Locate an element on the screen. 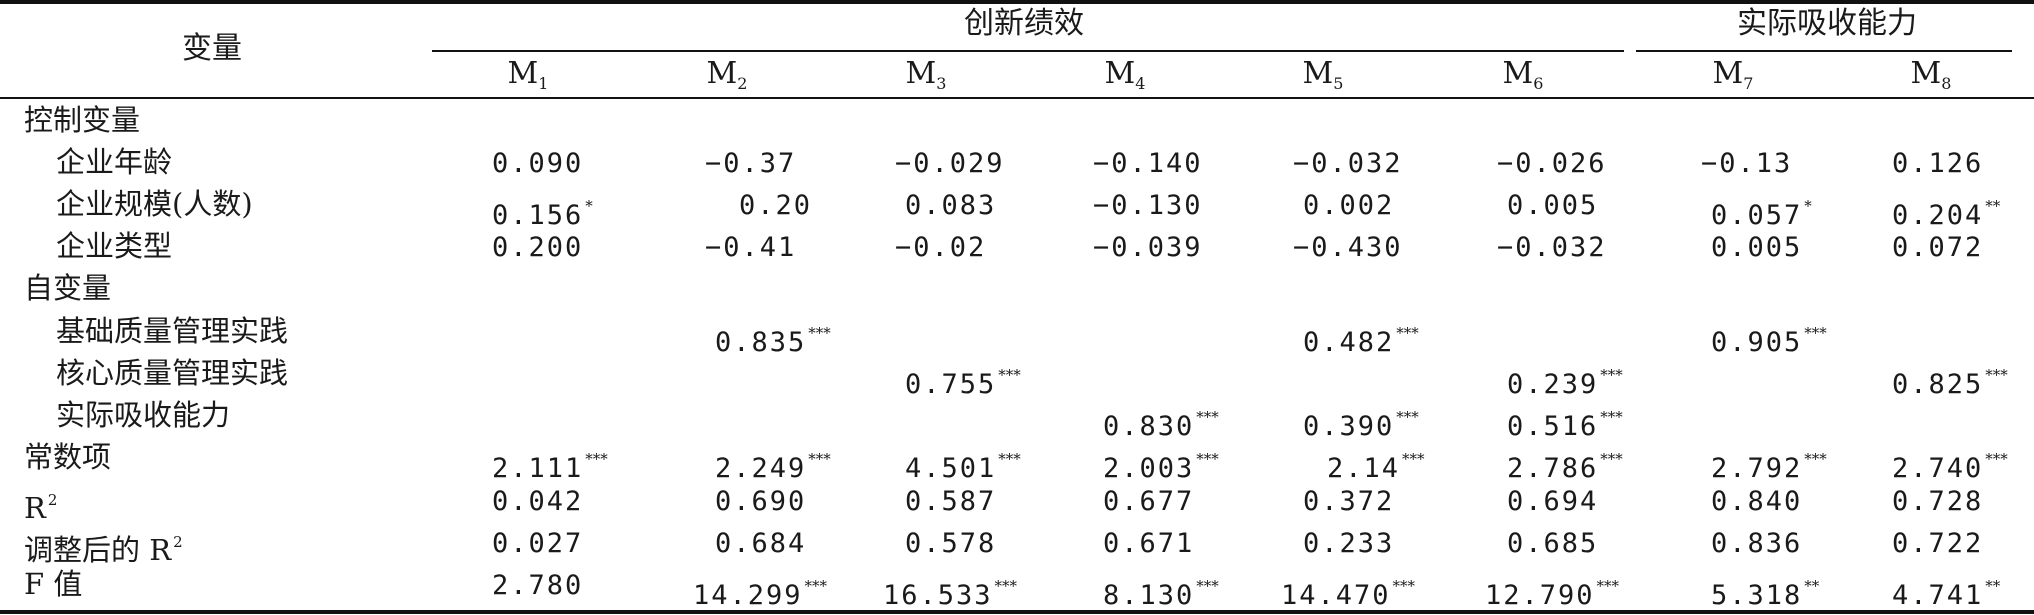 The height and width of the screenshot is (615, 2034). cell-value: 0.578 is located at coordinates (951, 543).